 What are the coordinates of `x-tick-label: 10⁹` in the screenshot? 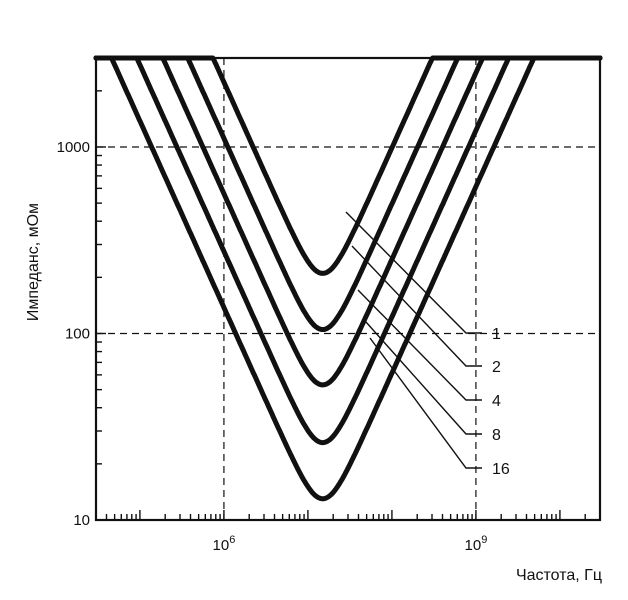 It's located at (476, 544).